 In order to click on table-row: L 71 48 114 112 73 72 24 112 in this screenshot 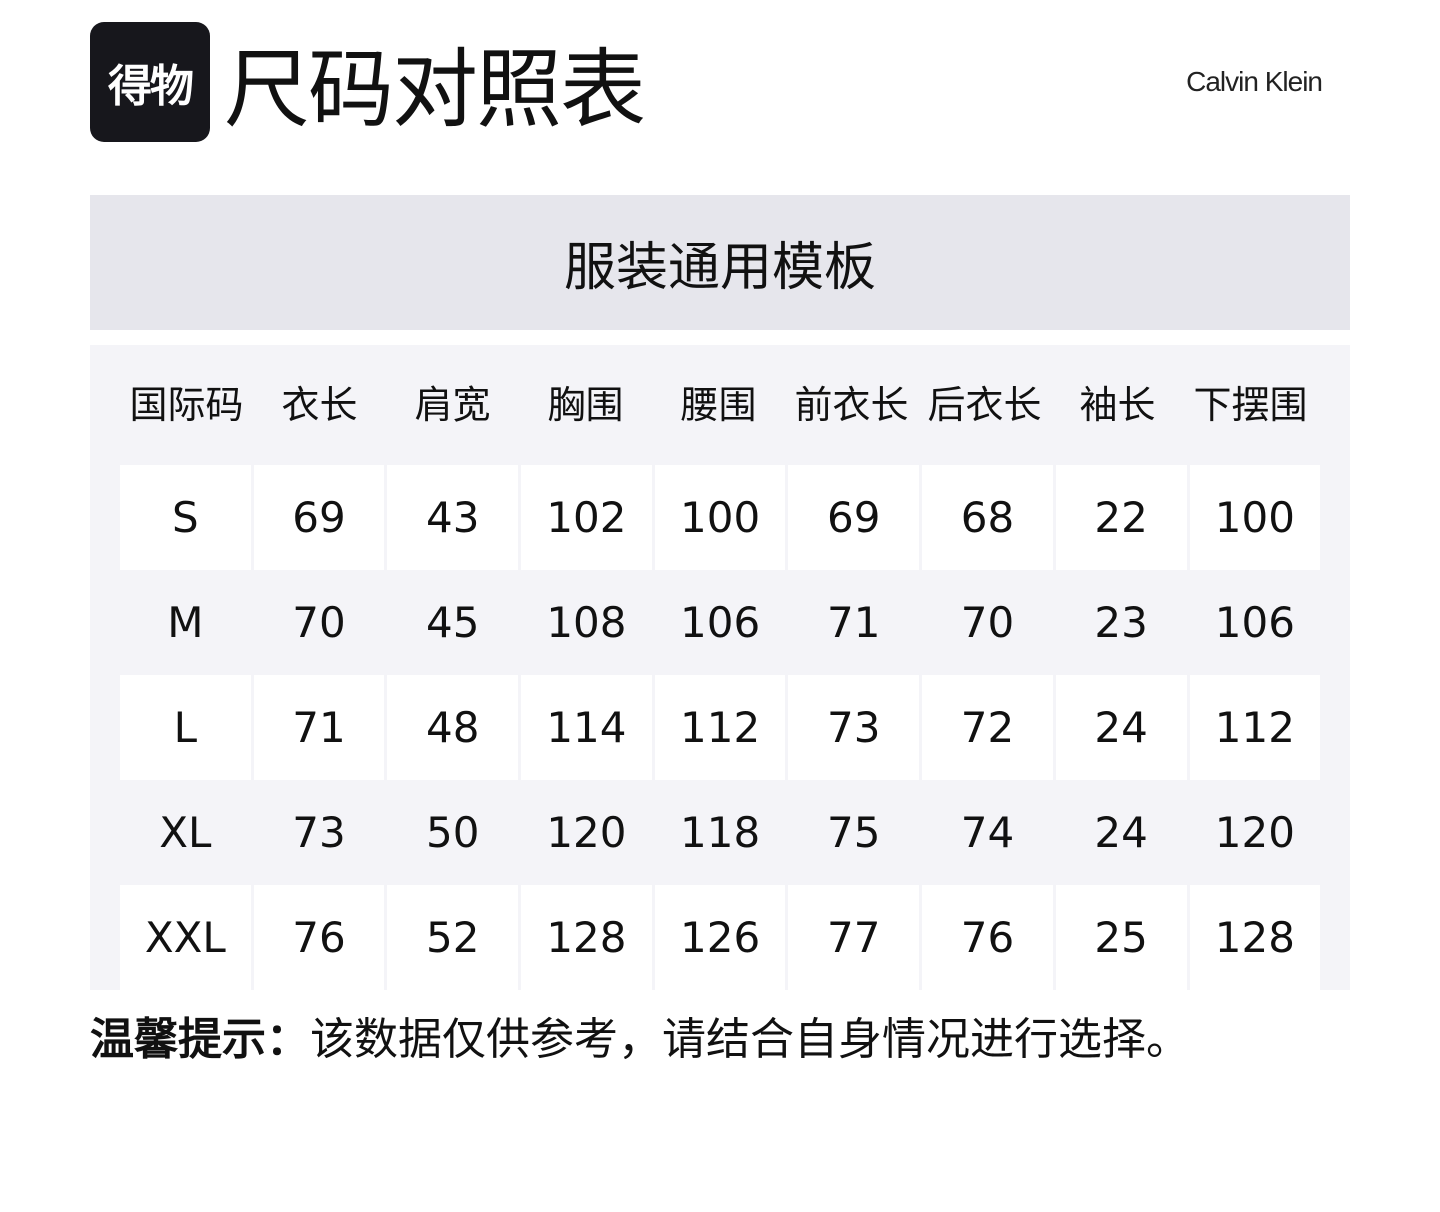, I will do `click(720, 727)`.